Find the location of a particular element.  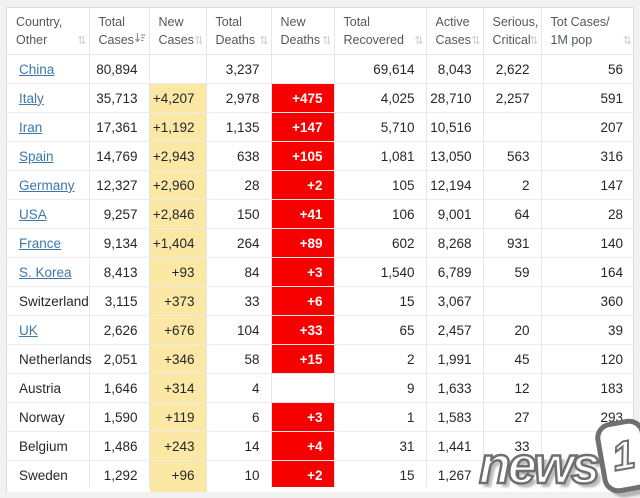

cell-new-deaths: +475 is located at coordinates (303, 98).